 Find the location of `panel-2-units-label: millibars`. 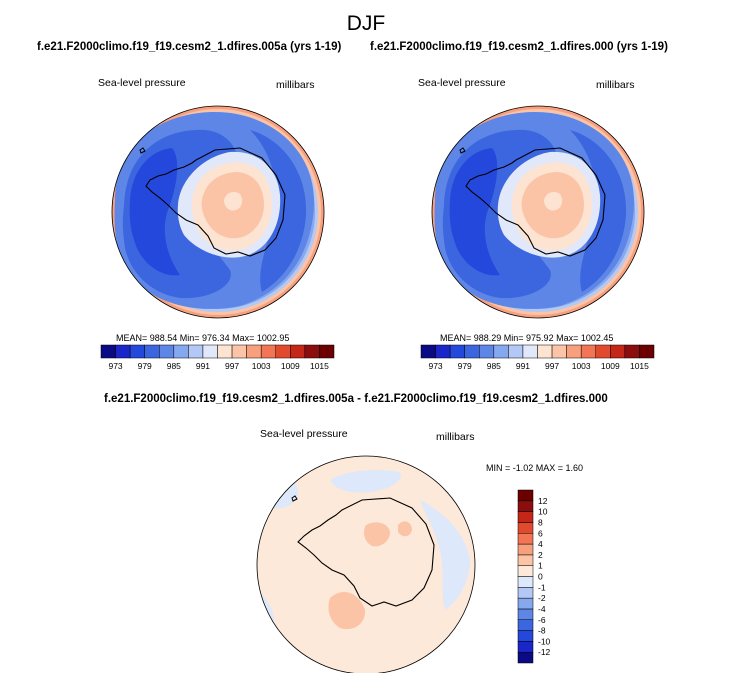

panel-2-units-label: millibars is located at coordinates (615, 85).